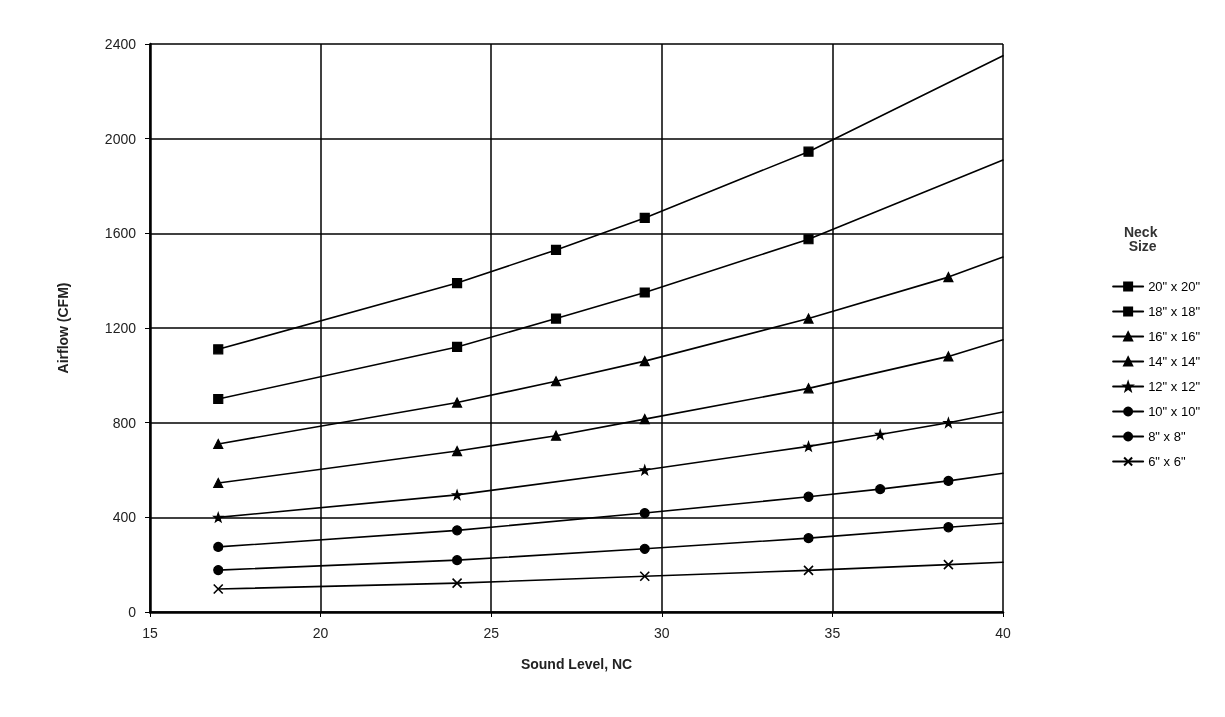 The height and width of the screenshot is (717, 1225). Describe the element at coordinates (1174, 361) in the screenshot. I see `legend-label: 14" x 14"` at that location.